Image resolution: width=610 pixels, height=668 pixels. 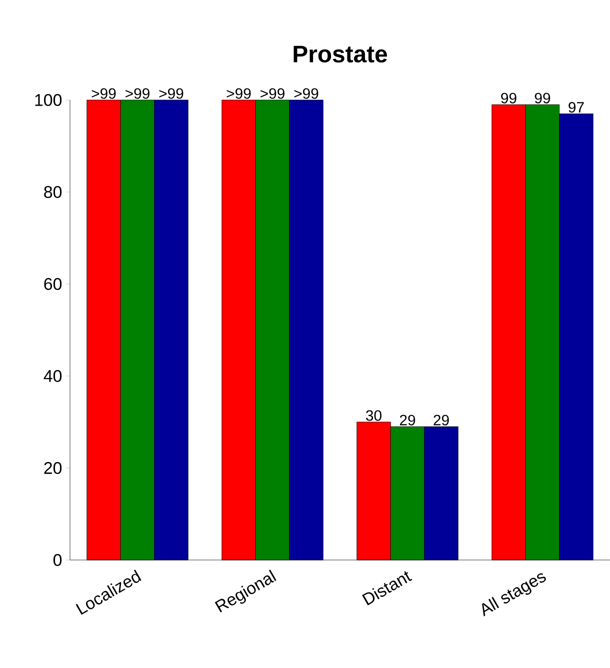 I want to click on y-tick-label: 20, so click(x=53, y=468).